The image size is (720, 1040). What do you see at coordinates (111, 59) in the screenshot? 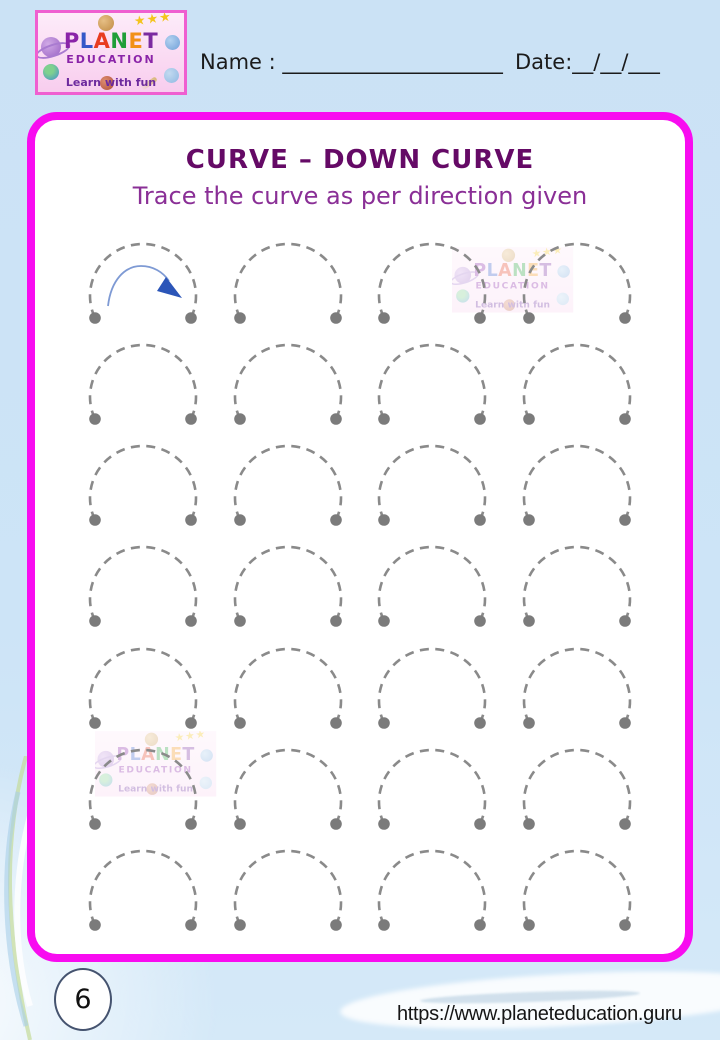
I see `logo-word-education: EDUCATION` at bounding box center [111, 59].